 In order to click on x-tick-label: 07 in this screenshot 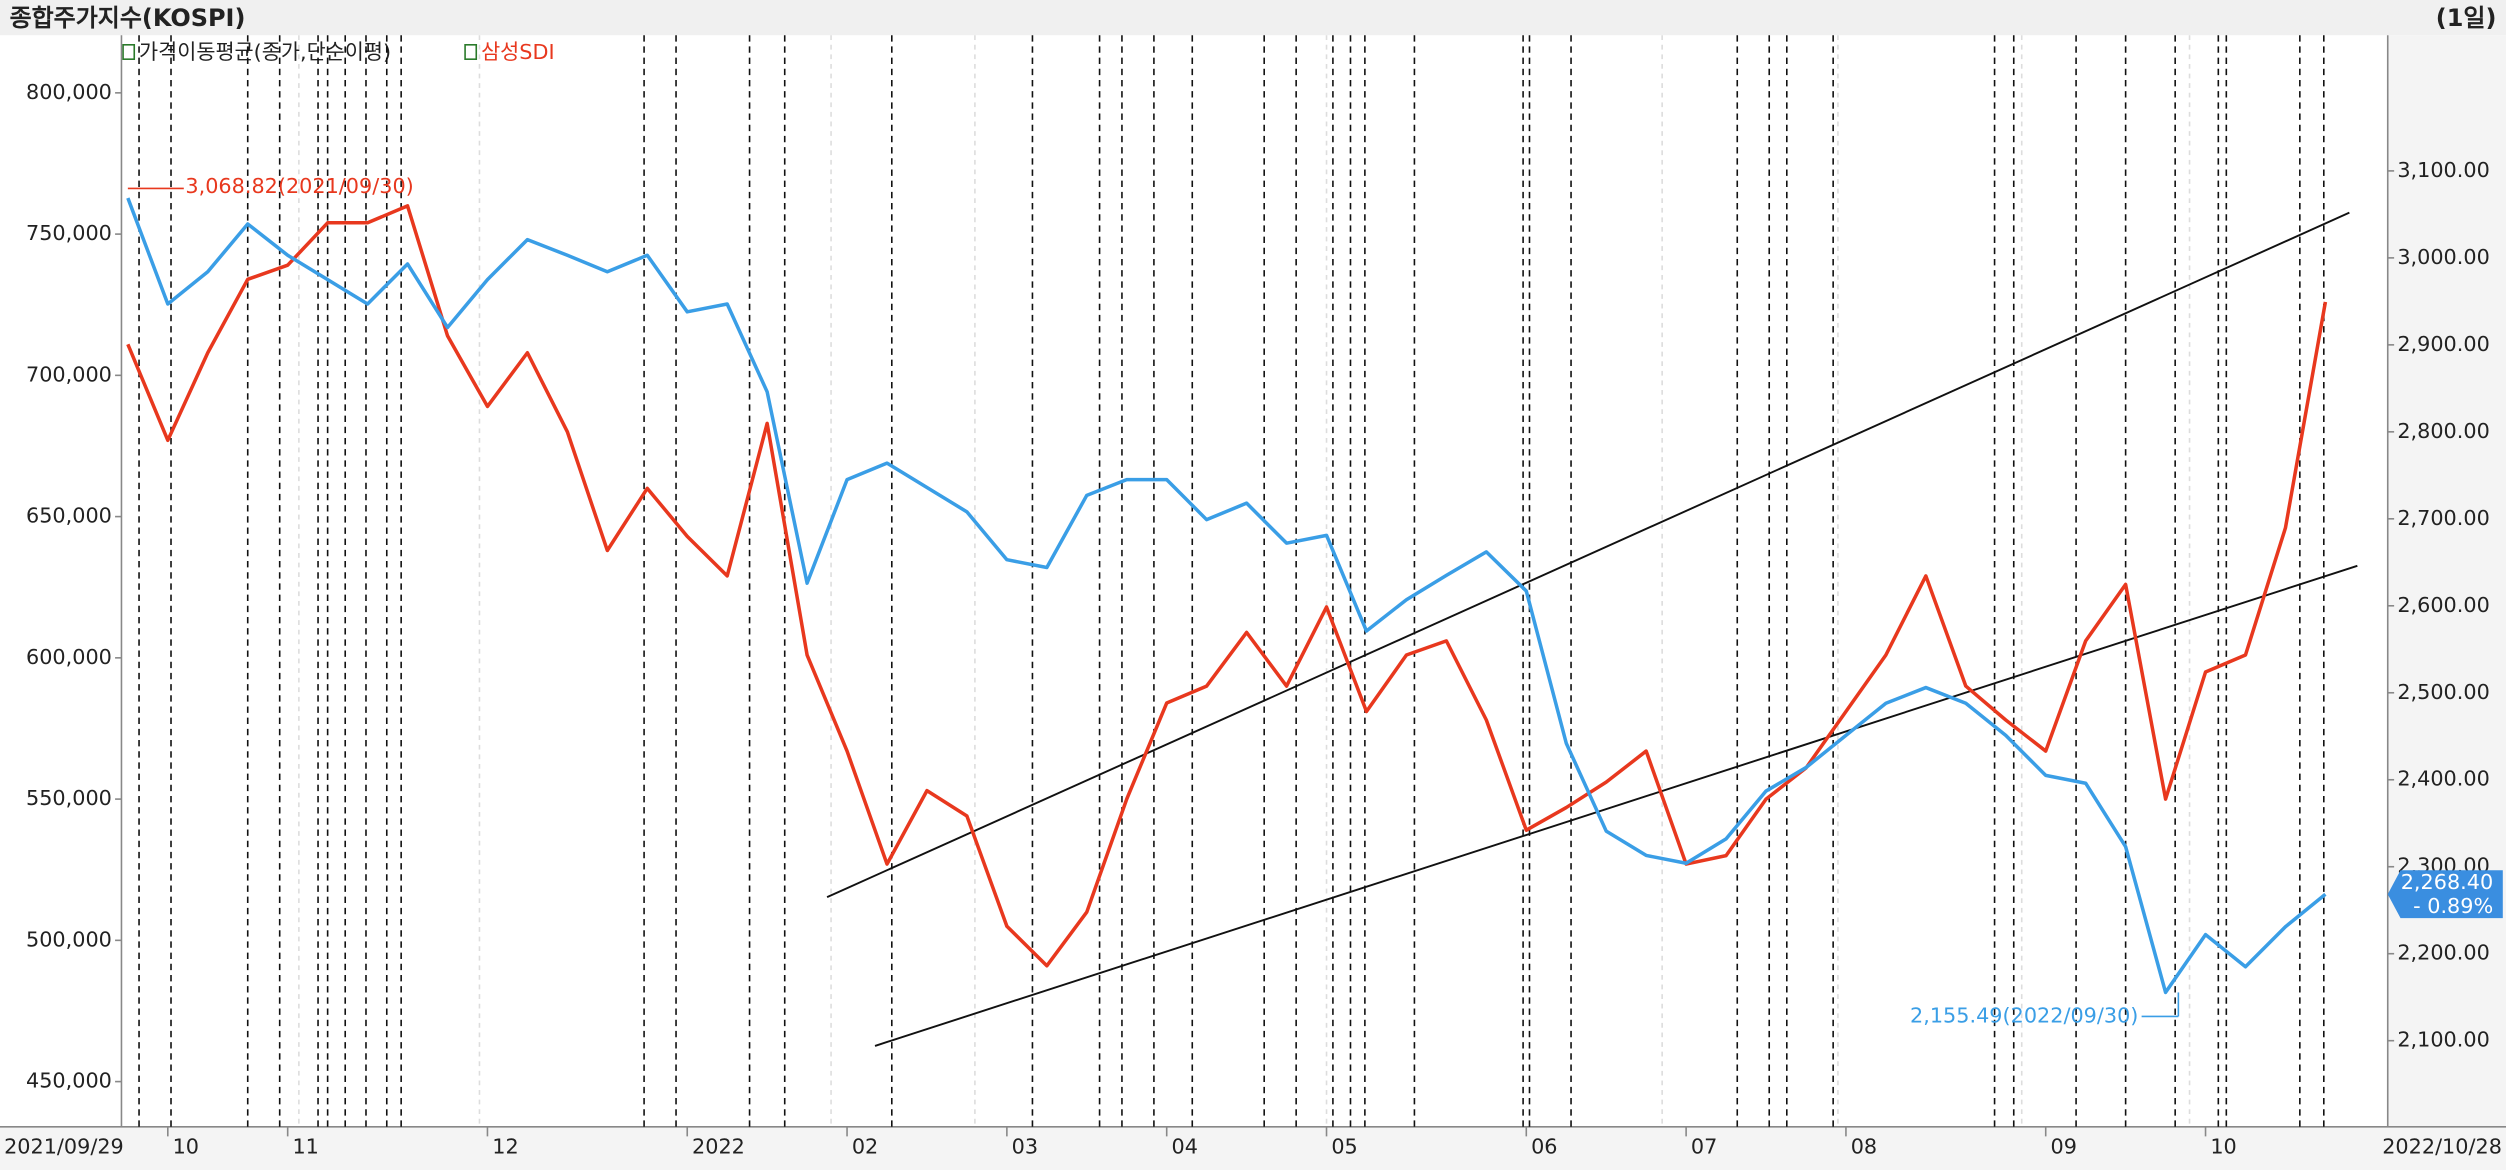, I will do `click(1704, 1147)`.